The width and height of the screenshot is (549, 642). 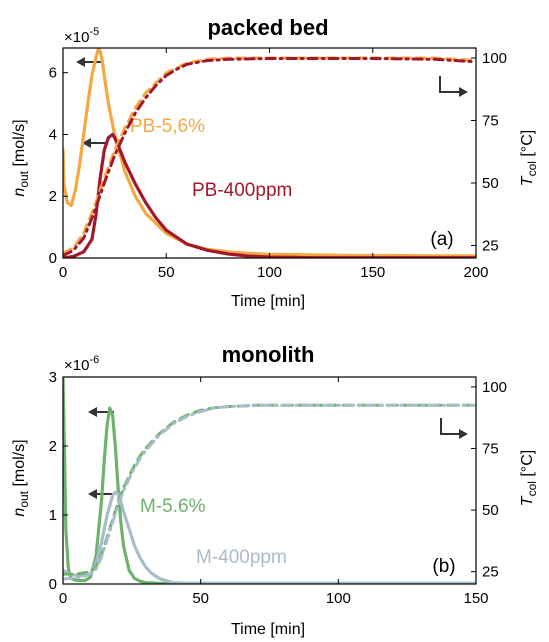 I want to click on series-annotation-pb-5-6: PB-5,6%, so click(x=167, y=126).